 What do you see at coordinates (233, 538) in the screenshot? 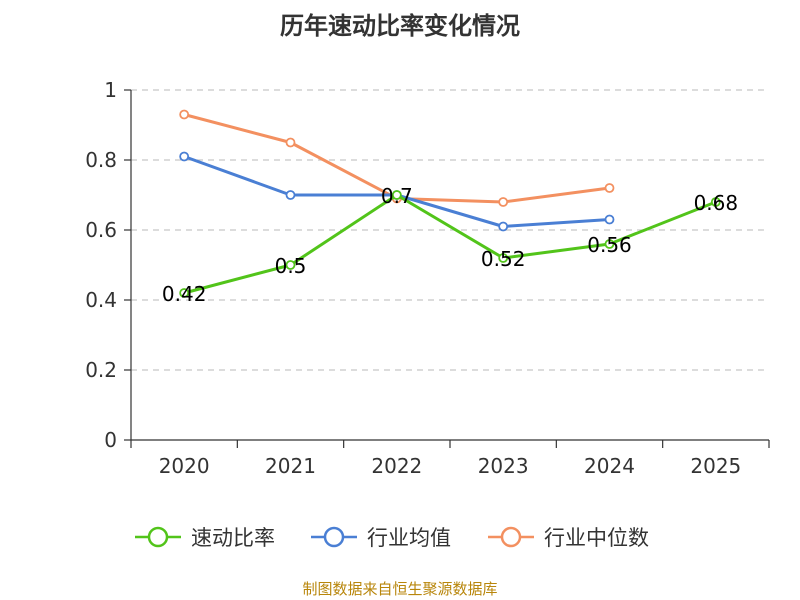
I see `legend-label: 速动比率` at bounding box center [233, 538].